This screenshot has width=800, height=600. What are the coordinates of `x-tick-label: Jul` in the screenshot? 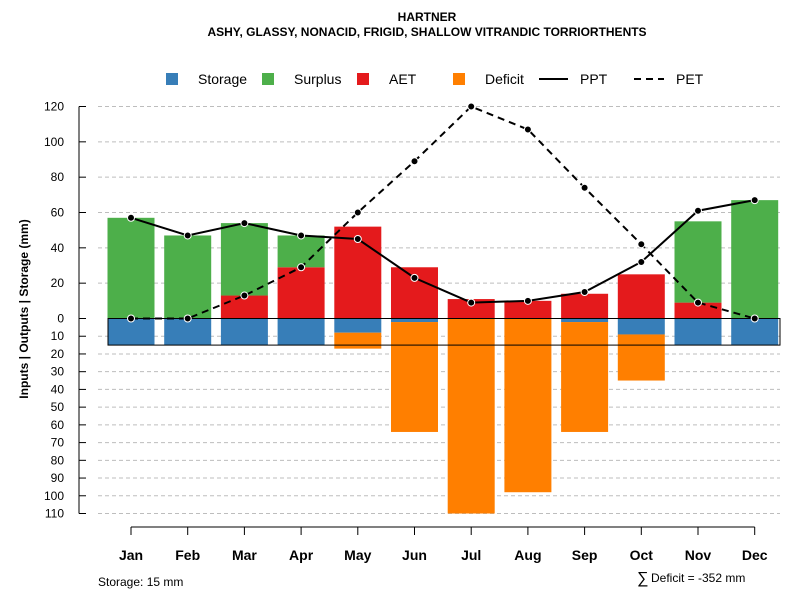 It's located at (471, 555).